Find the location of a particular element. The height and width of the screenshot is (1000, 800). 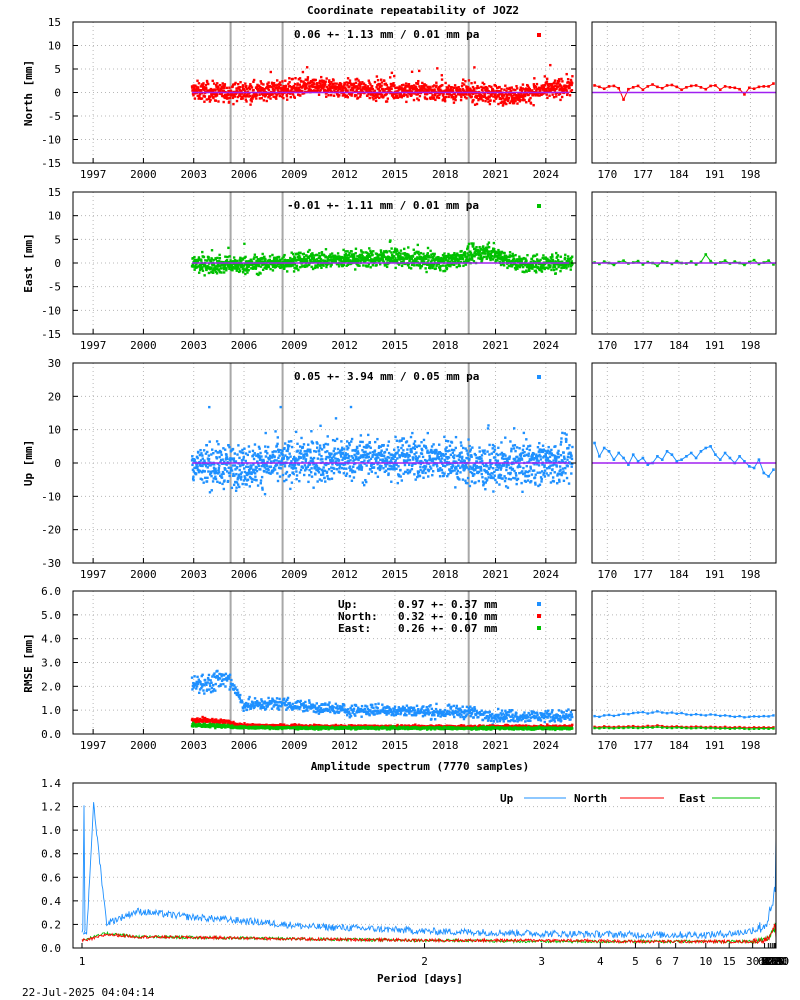

north-xtick-label: 2000 is located at coordinates (143, 174).